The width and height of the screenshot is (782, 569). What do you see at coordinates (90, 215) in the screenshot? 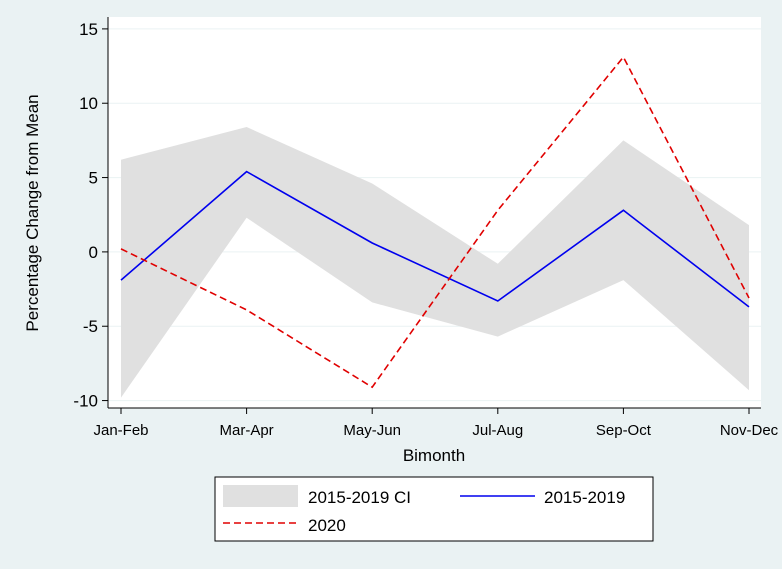
I see `y-axis-ticks: -10 -5 0 5 10 15` at bounding box center [90, 215].